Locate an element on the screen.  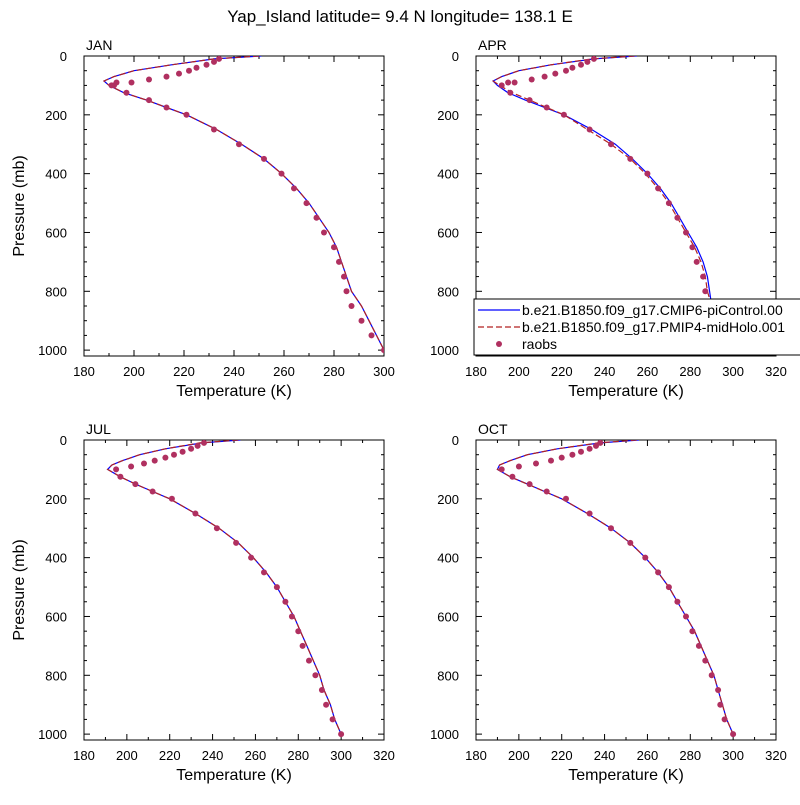
y-tick-label: 400 is located at coordinates (56, 558).